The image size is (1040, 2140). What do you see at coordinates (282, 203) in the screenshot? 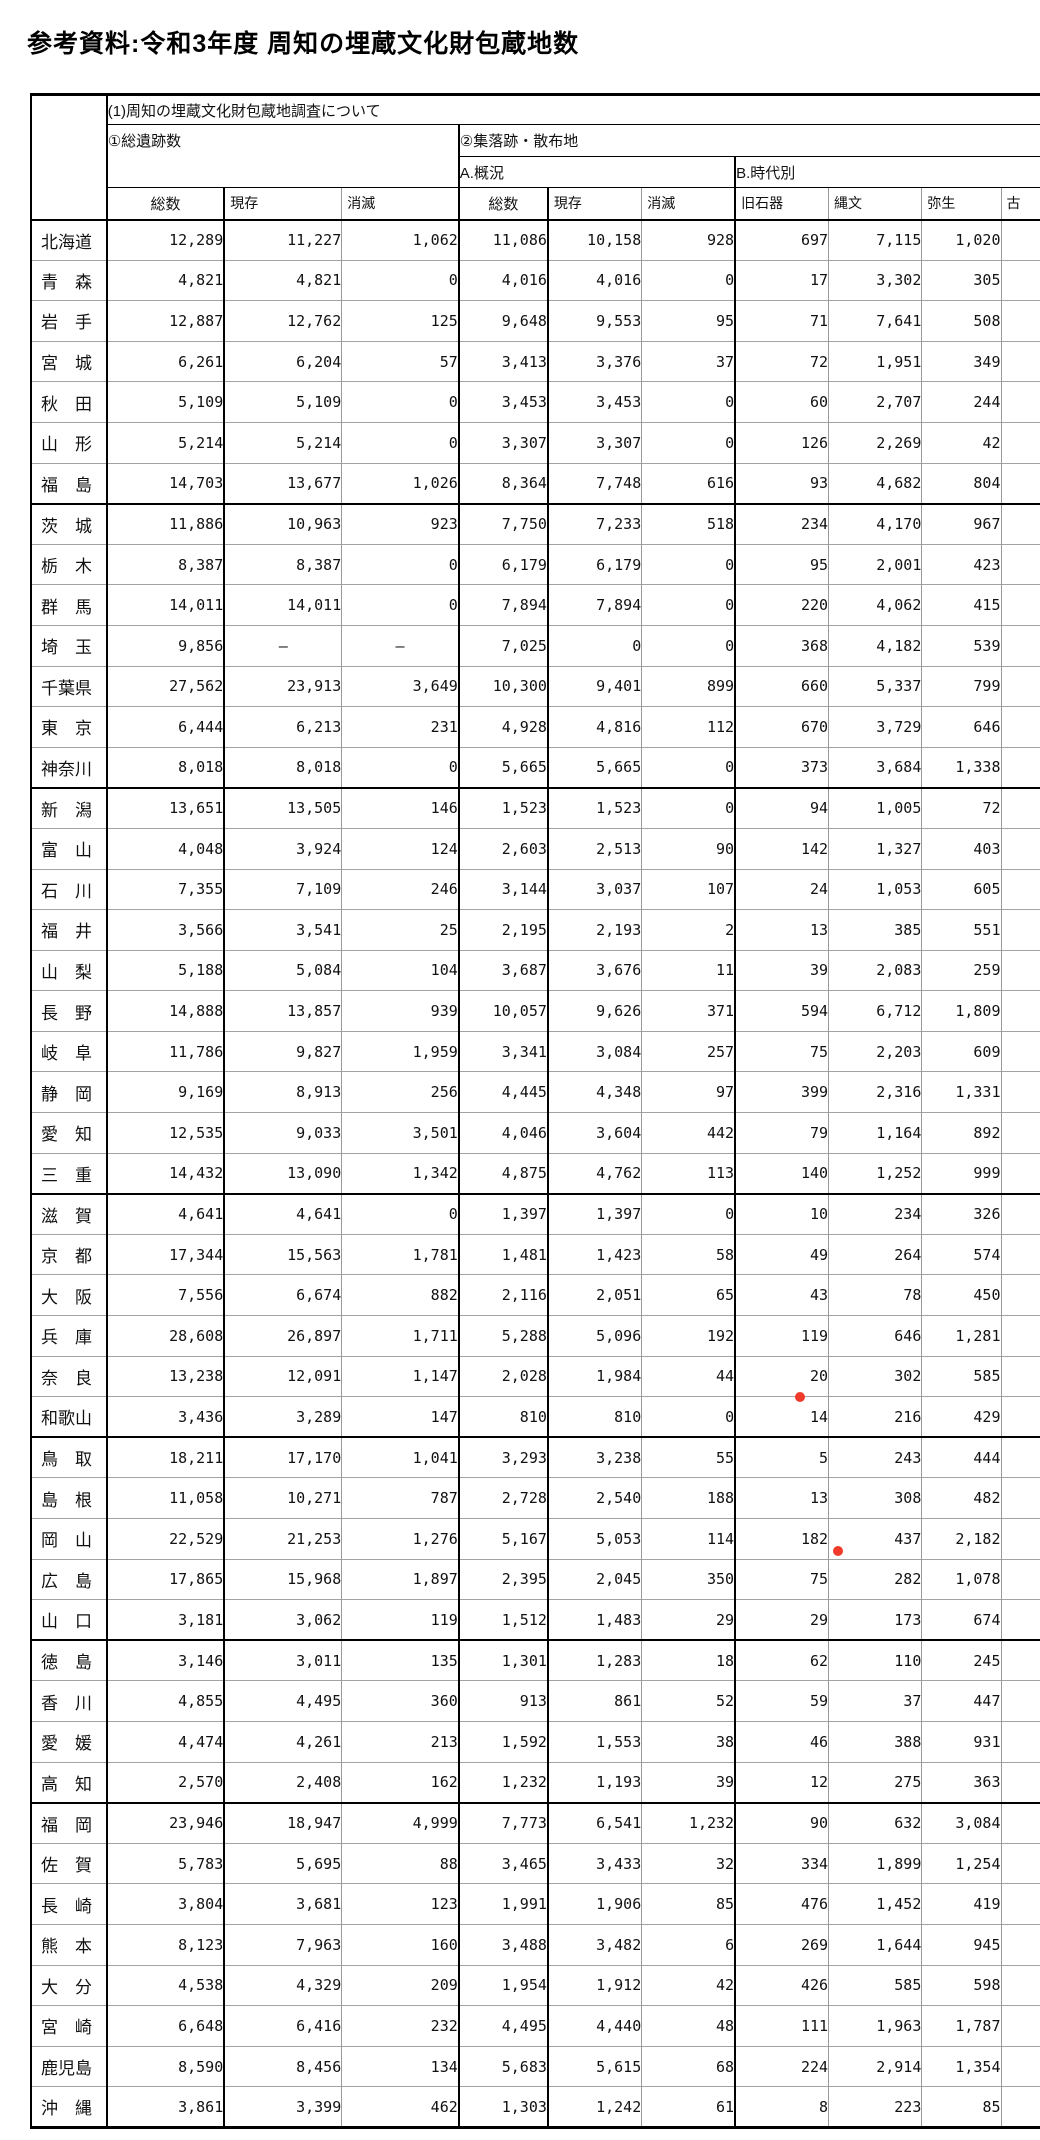
I see `col-header-existing: 現存` at bounding box center [282, 203].